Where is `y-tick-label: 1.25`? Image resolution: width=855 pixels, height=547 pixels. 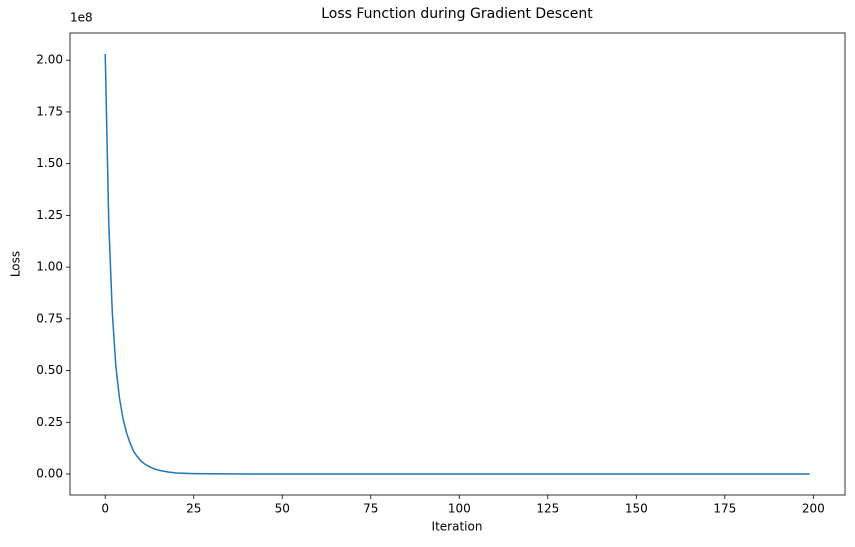 y-tick-label: 1.25 is located at coordinates (49, 215).